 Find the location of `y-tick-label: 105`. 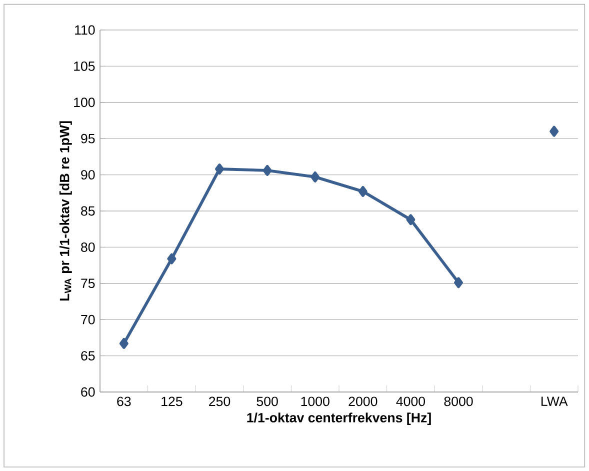

y-tick-label: 105 is located at coordinates (84, 66).